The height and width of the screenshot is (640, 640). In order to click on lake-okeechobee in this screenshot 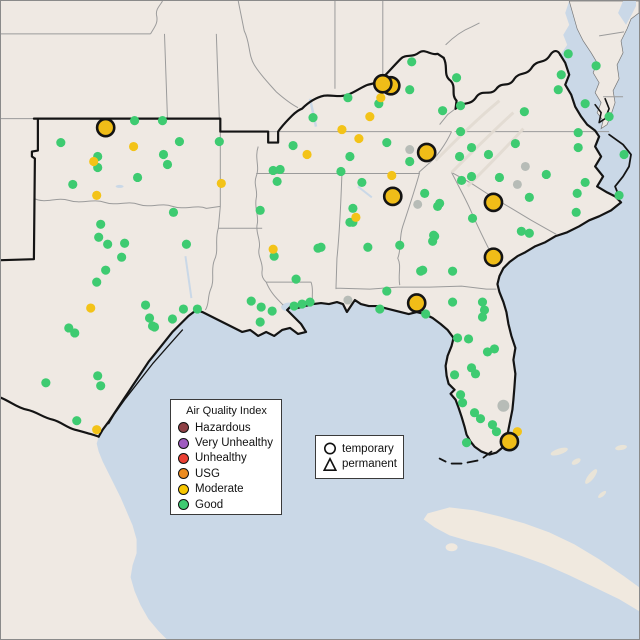, I will do `click(503, 405)`.